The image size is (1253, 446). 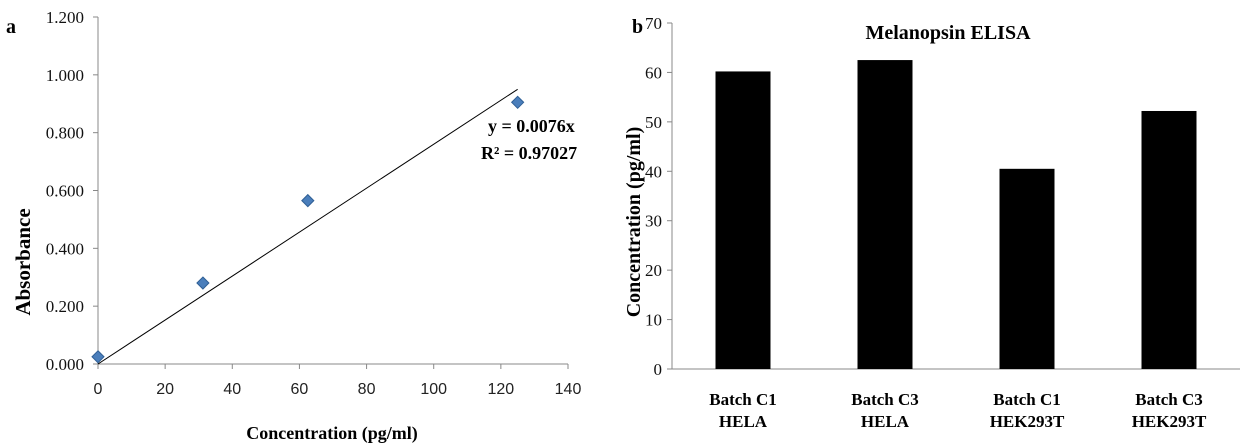 I want to click on category-label: Batch C1 HEK293T, so click(x=1027, y=410).